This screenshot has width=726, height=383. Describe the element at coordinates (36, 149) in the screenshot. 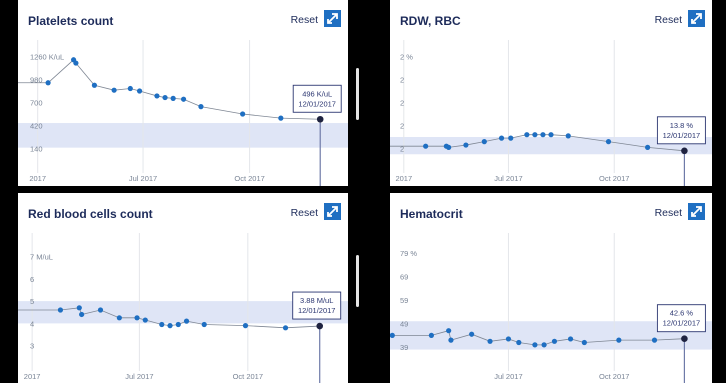

I see `y-tick-label: 140` at that location.